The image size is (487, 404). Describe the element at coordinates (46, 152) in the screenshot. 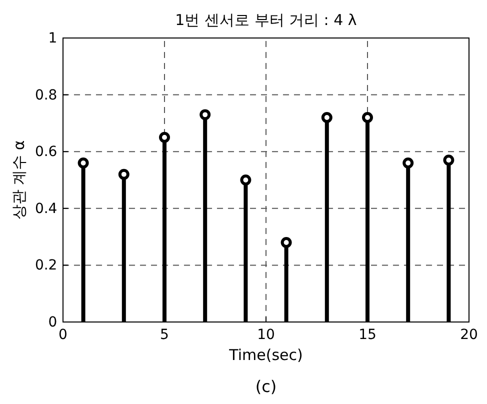

I see `y-tick-label: 0.6` at that location.